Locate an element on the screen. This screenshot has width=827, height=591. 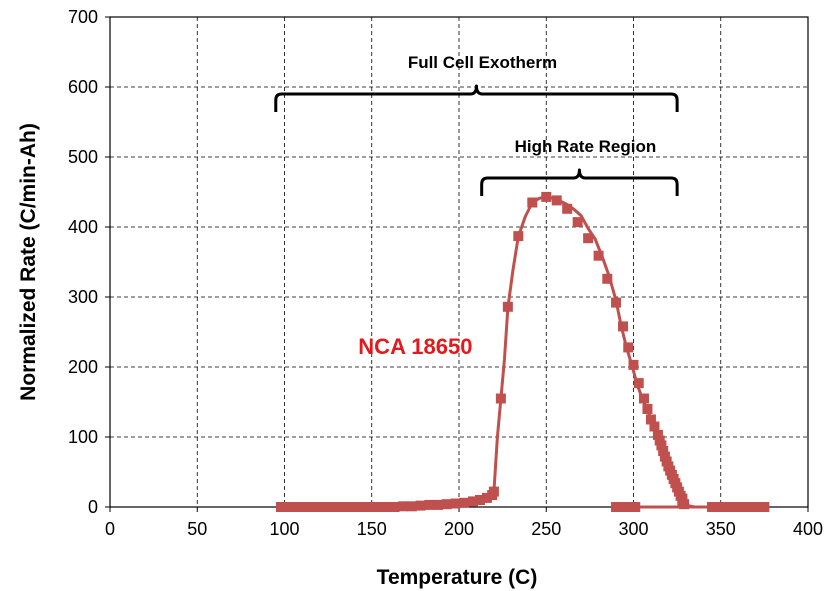
x-tick-label: 150 is located at coordinates (372, 529).